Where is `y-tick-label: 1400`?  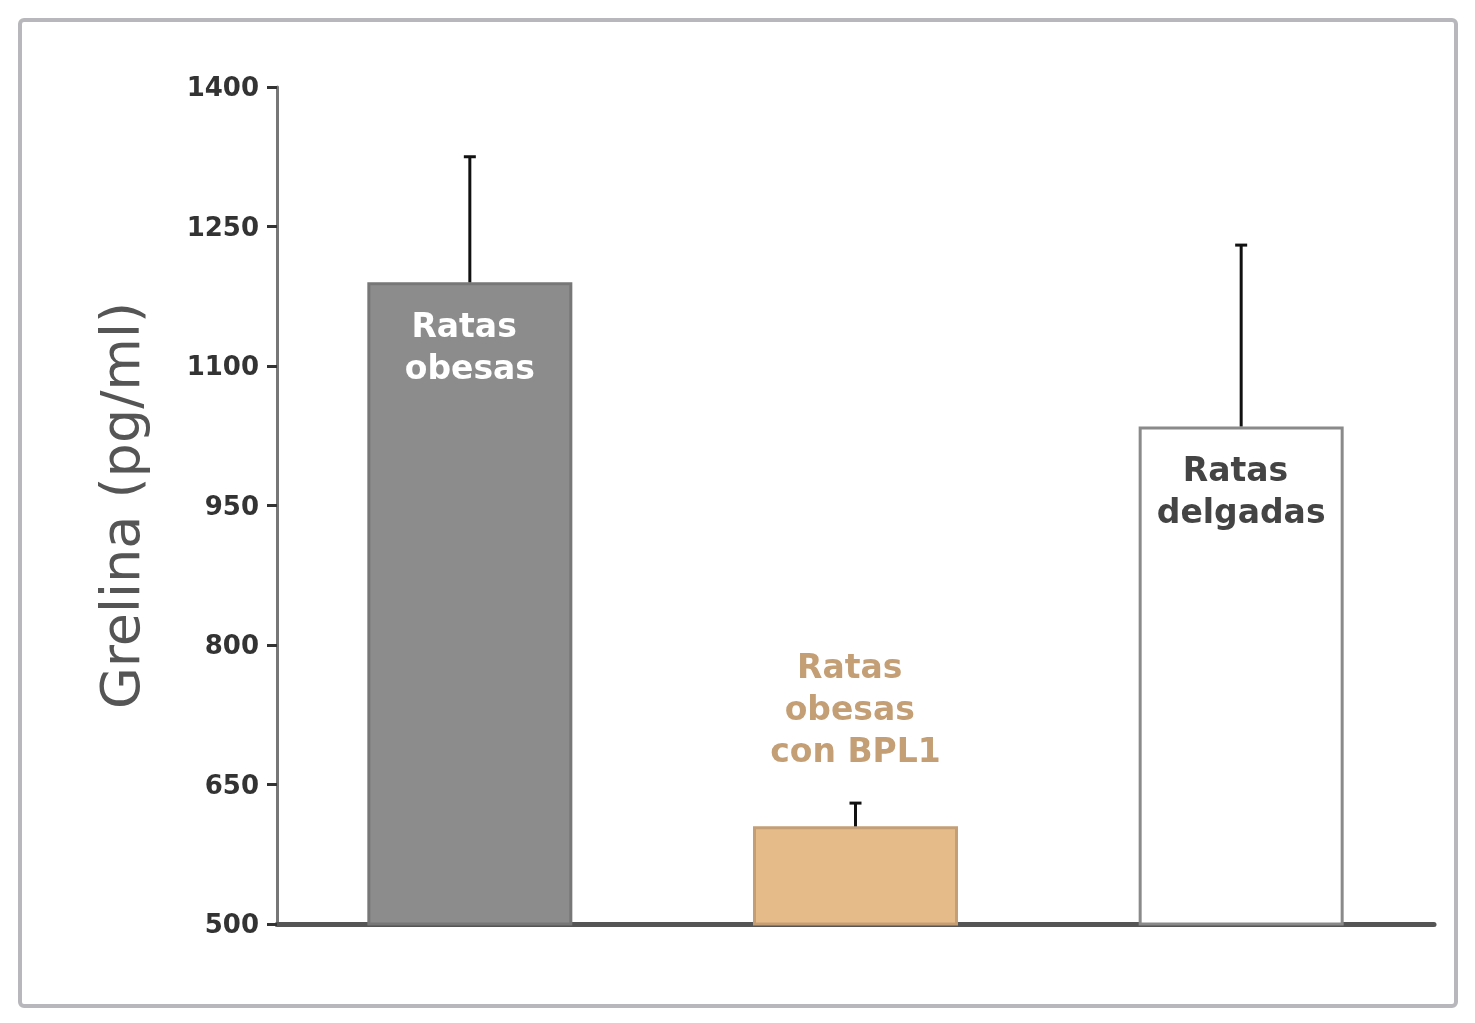
y-tick-label: 1400 is located at coordinates (222, 87).